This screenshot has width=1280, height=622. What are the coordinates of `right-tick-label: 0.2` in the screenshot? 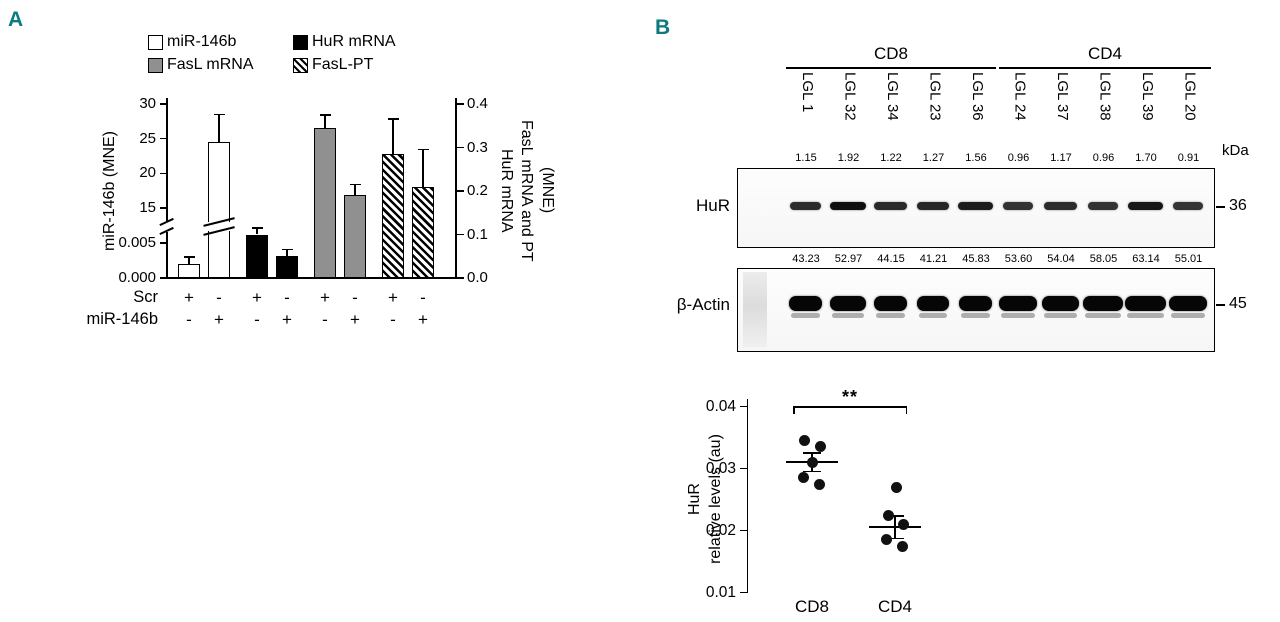 It's located at (477, 190).